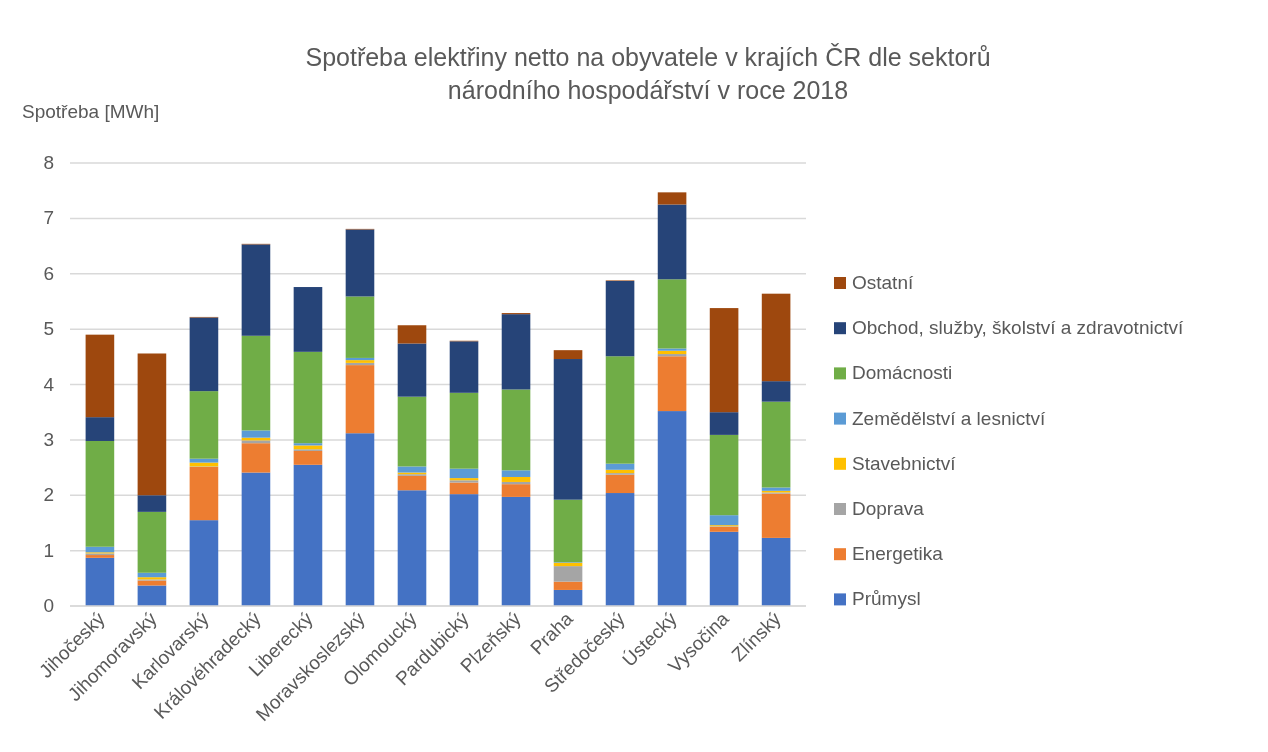 This screenshot has width=1268, height=752. Describe the element at coordinates (648, 73) in the screenshot. I see `chart-title: Spotřeba elektřiny netto na obyvatele v krajích ČR dle sektorů národního hospodářství v roce 2018` at that location.